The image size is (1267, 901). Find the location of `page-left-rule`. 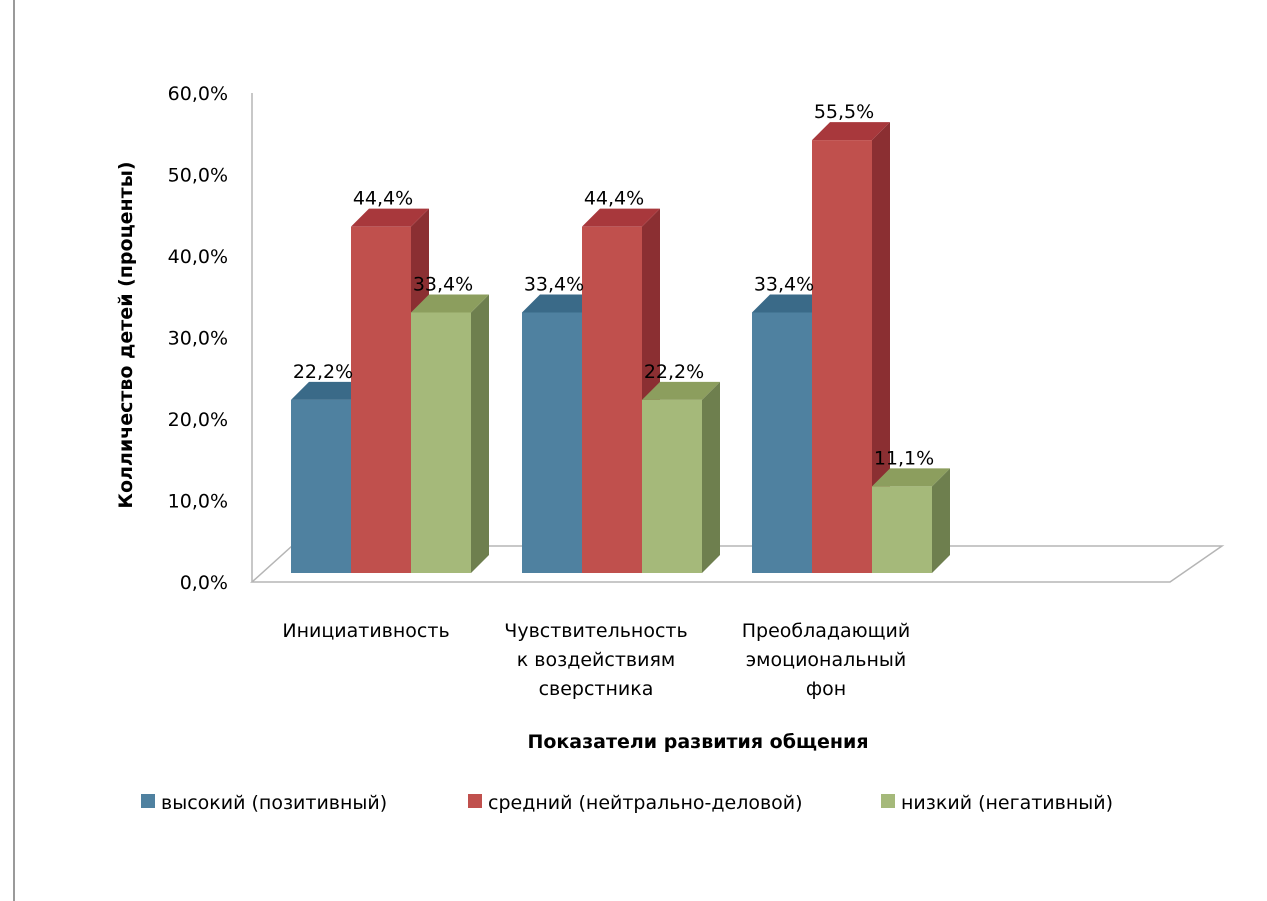

page-left-rule is located at coordinates (14, 450).